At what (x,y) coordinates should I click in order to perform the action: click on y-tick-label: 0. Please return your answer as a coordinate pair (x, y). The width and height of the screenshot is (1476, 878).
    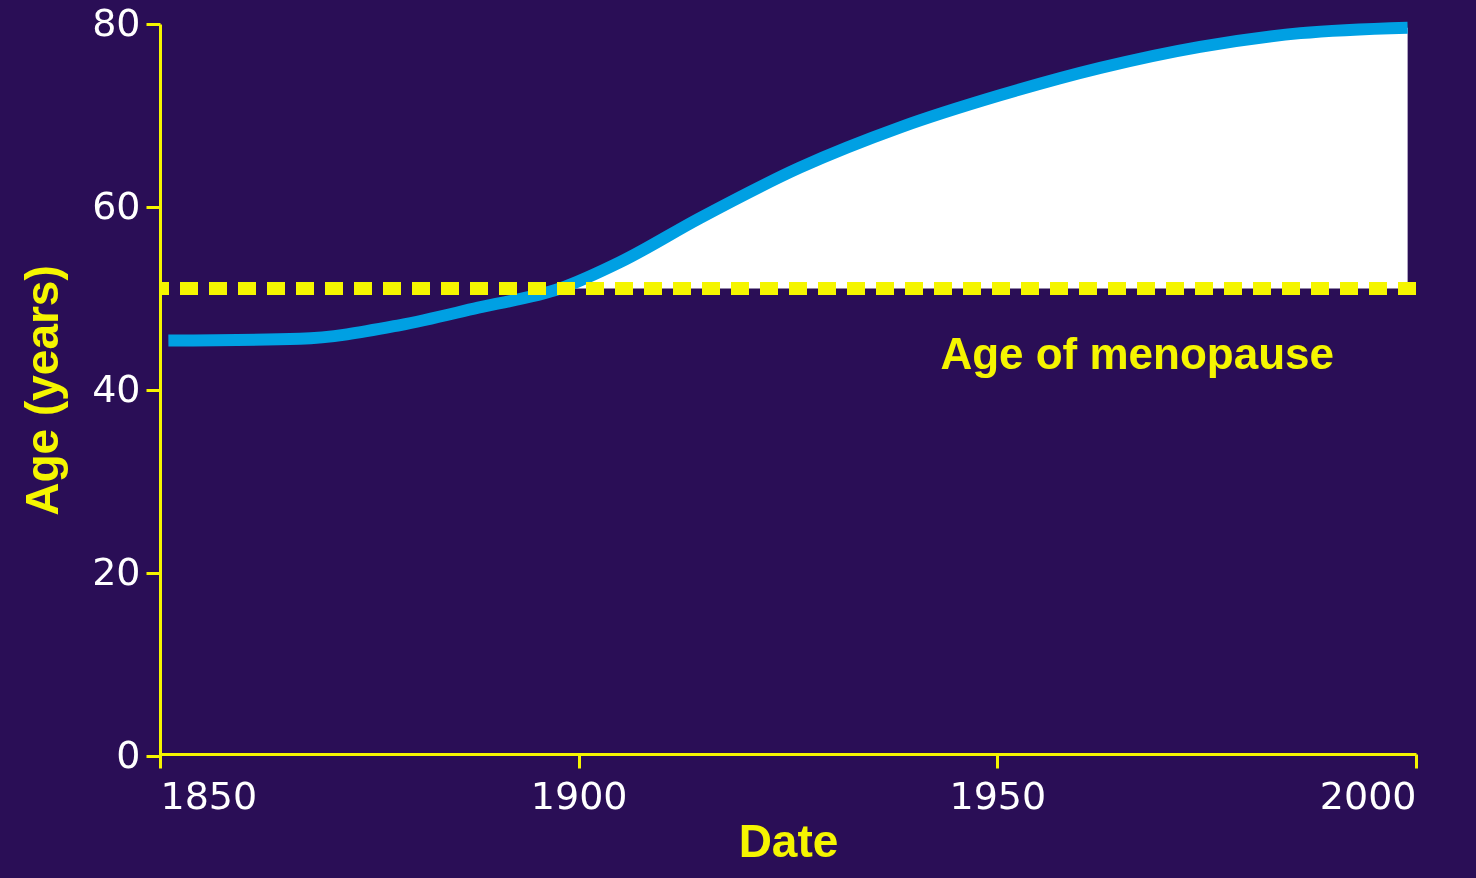
    Looking at the image, I should click on (128, 754).